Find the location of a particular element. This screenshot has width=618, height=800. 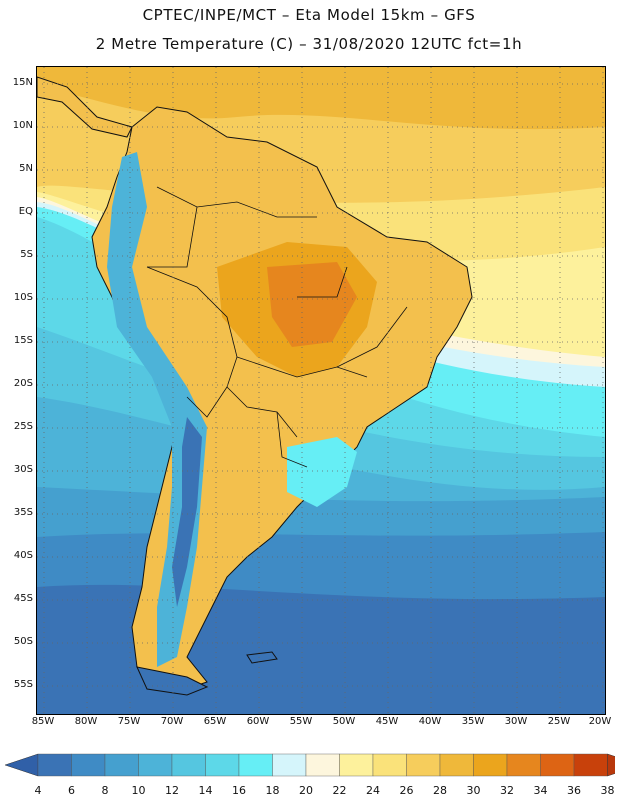

lat-label-15s: 15S is located at coordinates (23, 340).